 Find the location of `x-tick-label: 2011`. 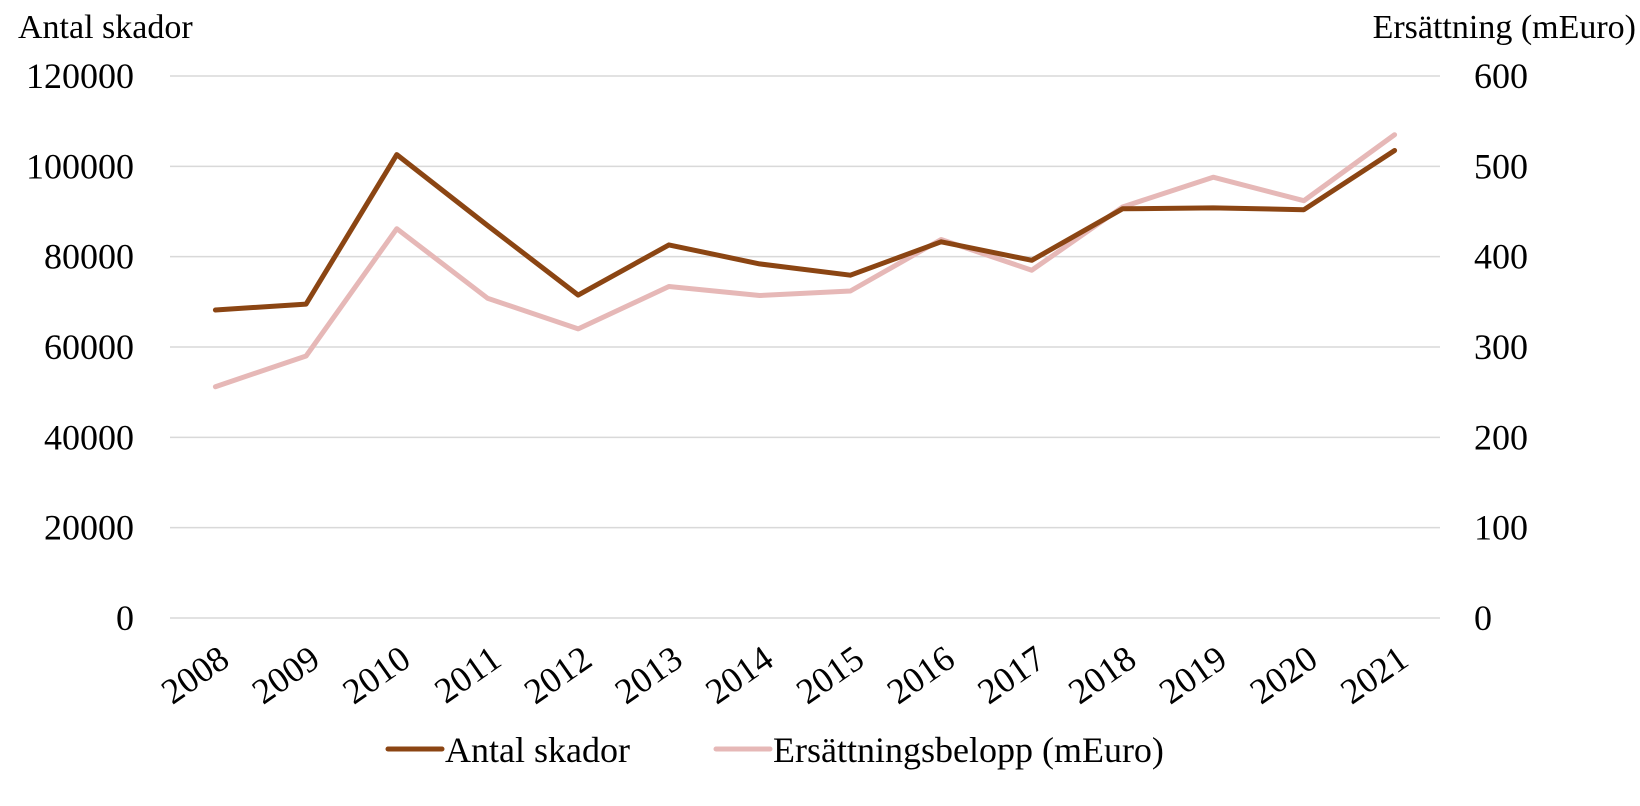

x-tick-label: 2011 is located at coordinates (467, 674).